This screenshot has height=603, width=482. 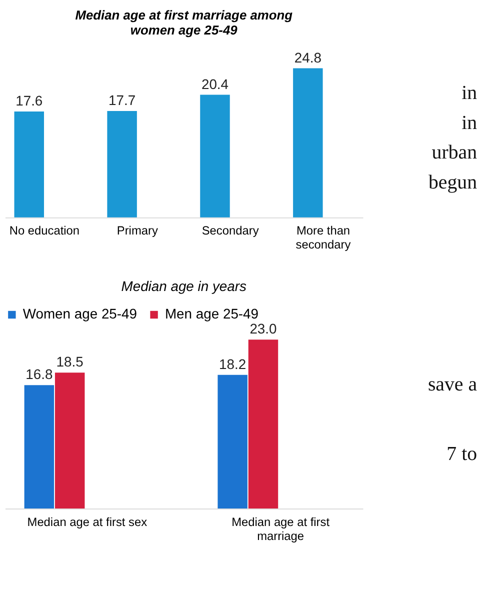 What do you see at coordinates (29, 100) in the screenshot?
I see `data-label: 17.6` at bounding box center [29, 100].